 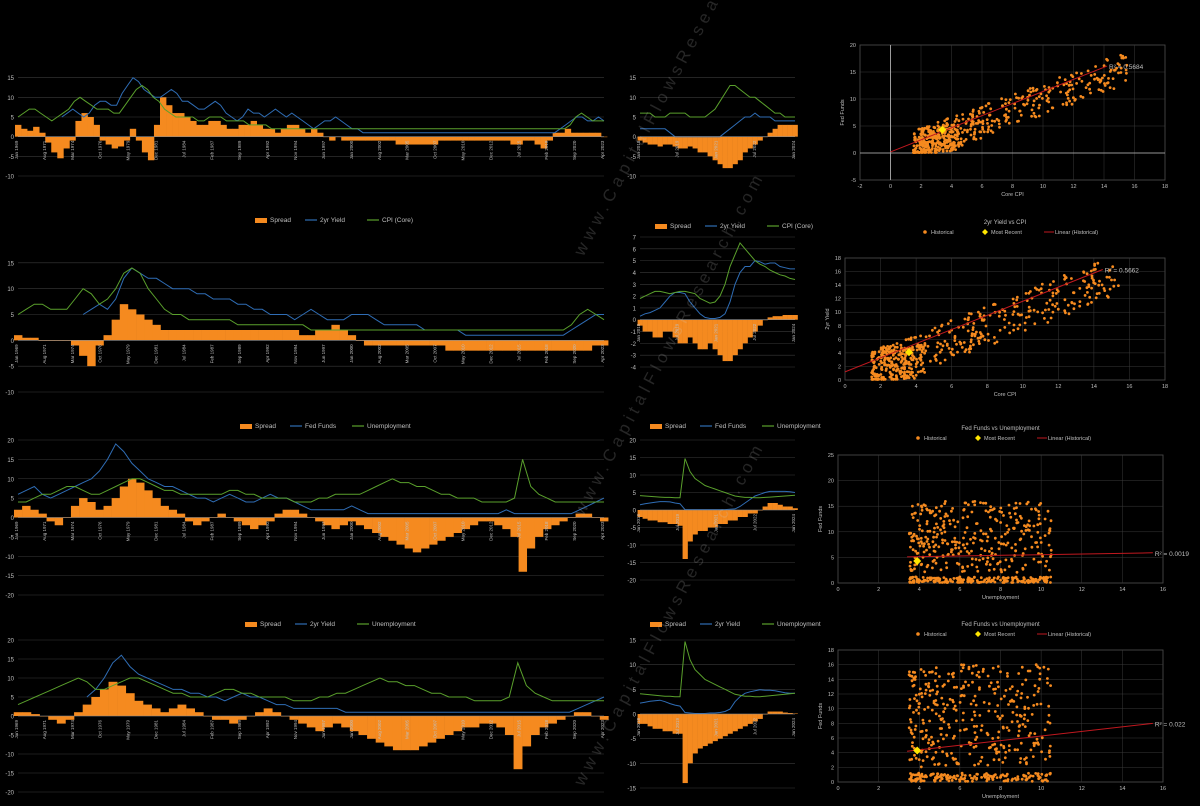 What do you see at coordinates (128, 354) in the screenshot?
I see `x-tick-label: May 1979` at bounding box center [128, 354].